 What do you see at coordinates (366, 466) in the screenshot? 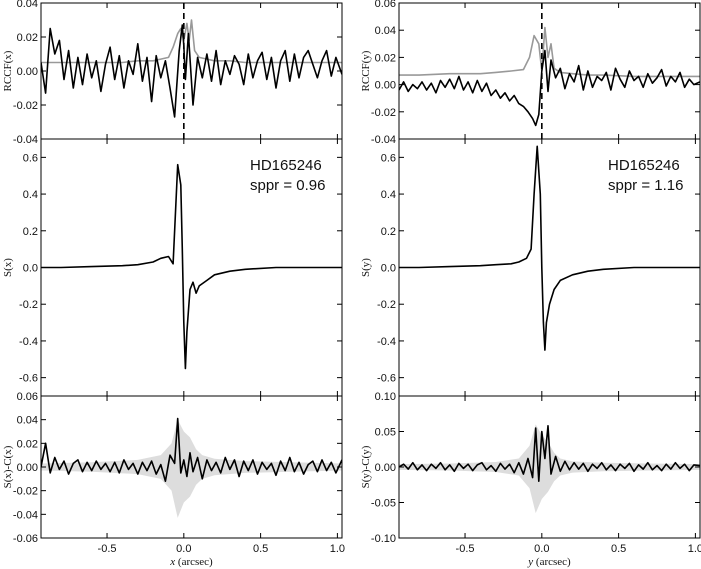
I see `y-axis-label: S(y)-C(y)` at bounding box center [366, 466].